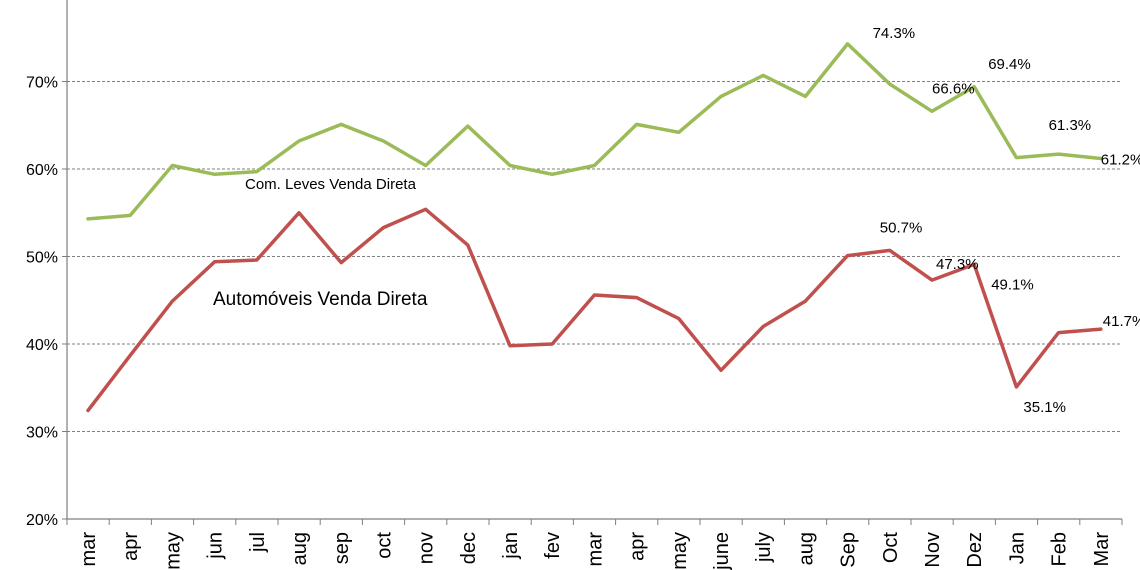  What do you see at coordinates (553, 545) in the screenshot?
I see `x-tick-label: fev` at bounding box center [553, 545].